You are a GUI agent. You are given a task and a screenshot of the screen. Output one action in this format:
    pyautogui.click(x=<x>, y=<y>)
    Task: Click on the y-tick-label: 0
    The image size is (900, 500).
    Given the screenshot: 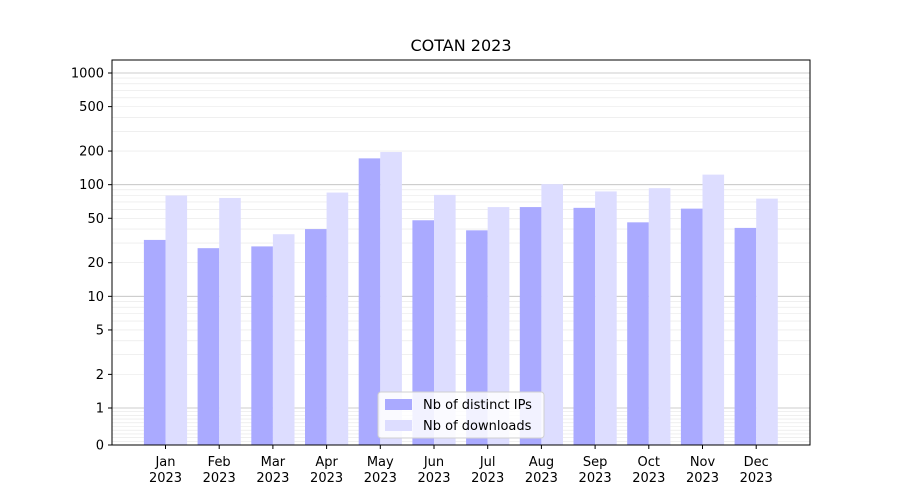 What is the action you would take?
    pyautogui.click(x=100, y=446)
    